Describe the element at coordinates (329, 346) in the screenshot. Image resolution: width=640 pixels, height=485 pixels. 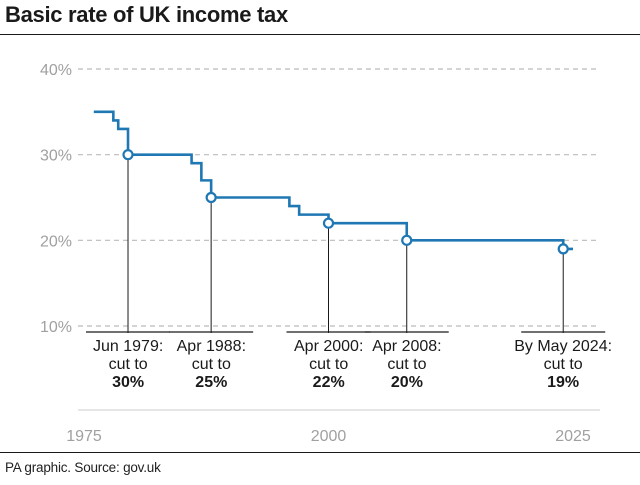
I see `annotation-text: Apr 2000:` at that location.